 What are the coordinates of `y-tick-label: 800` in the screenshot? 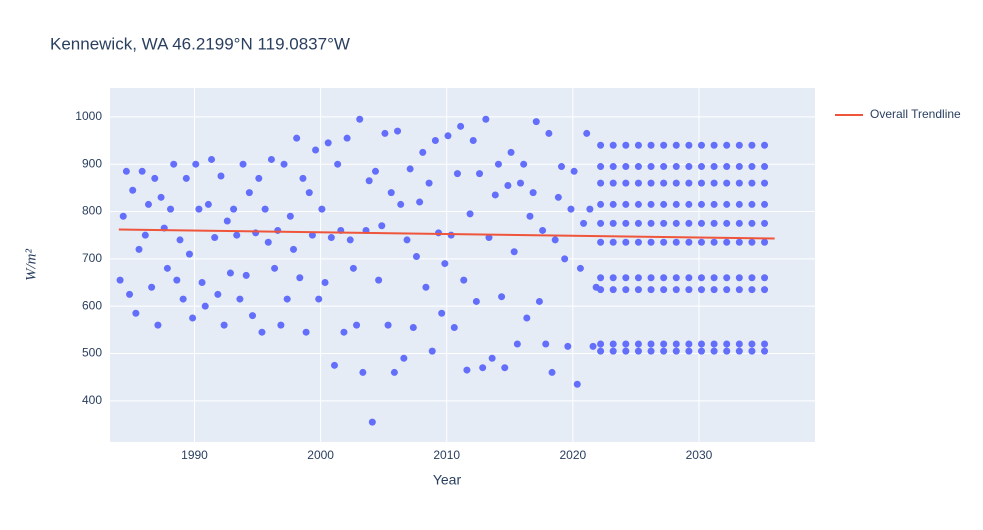 It's located at (92, 211).